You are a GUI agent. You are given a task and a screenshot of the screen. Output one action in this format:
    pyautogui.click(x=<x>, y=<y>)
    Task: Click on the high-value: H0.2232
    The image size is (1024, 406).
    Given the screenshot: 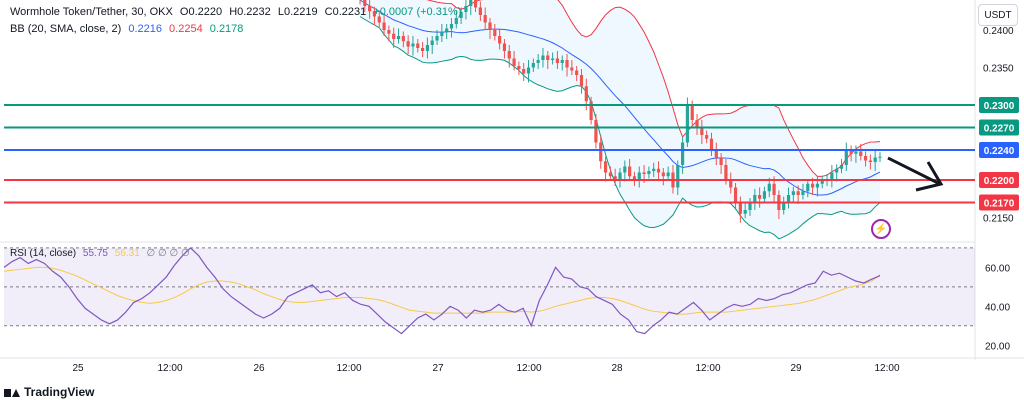 What is the action you would take?
    pyautogui.click(x=250, y=12)
    